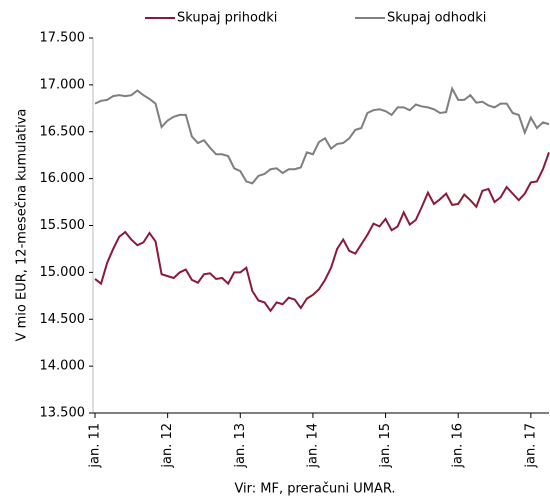  Describe the element at coordinates (95, 446) in the screenshot. I see `x-tick-label: jan. 11` at that location.